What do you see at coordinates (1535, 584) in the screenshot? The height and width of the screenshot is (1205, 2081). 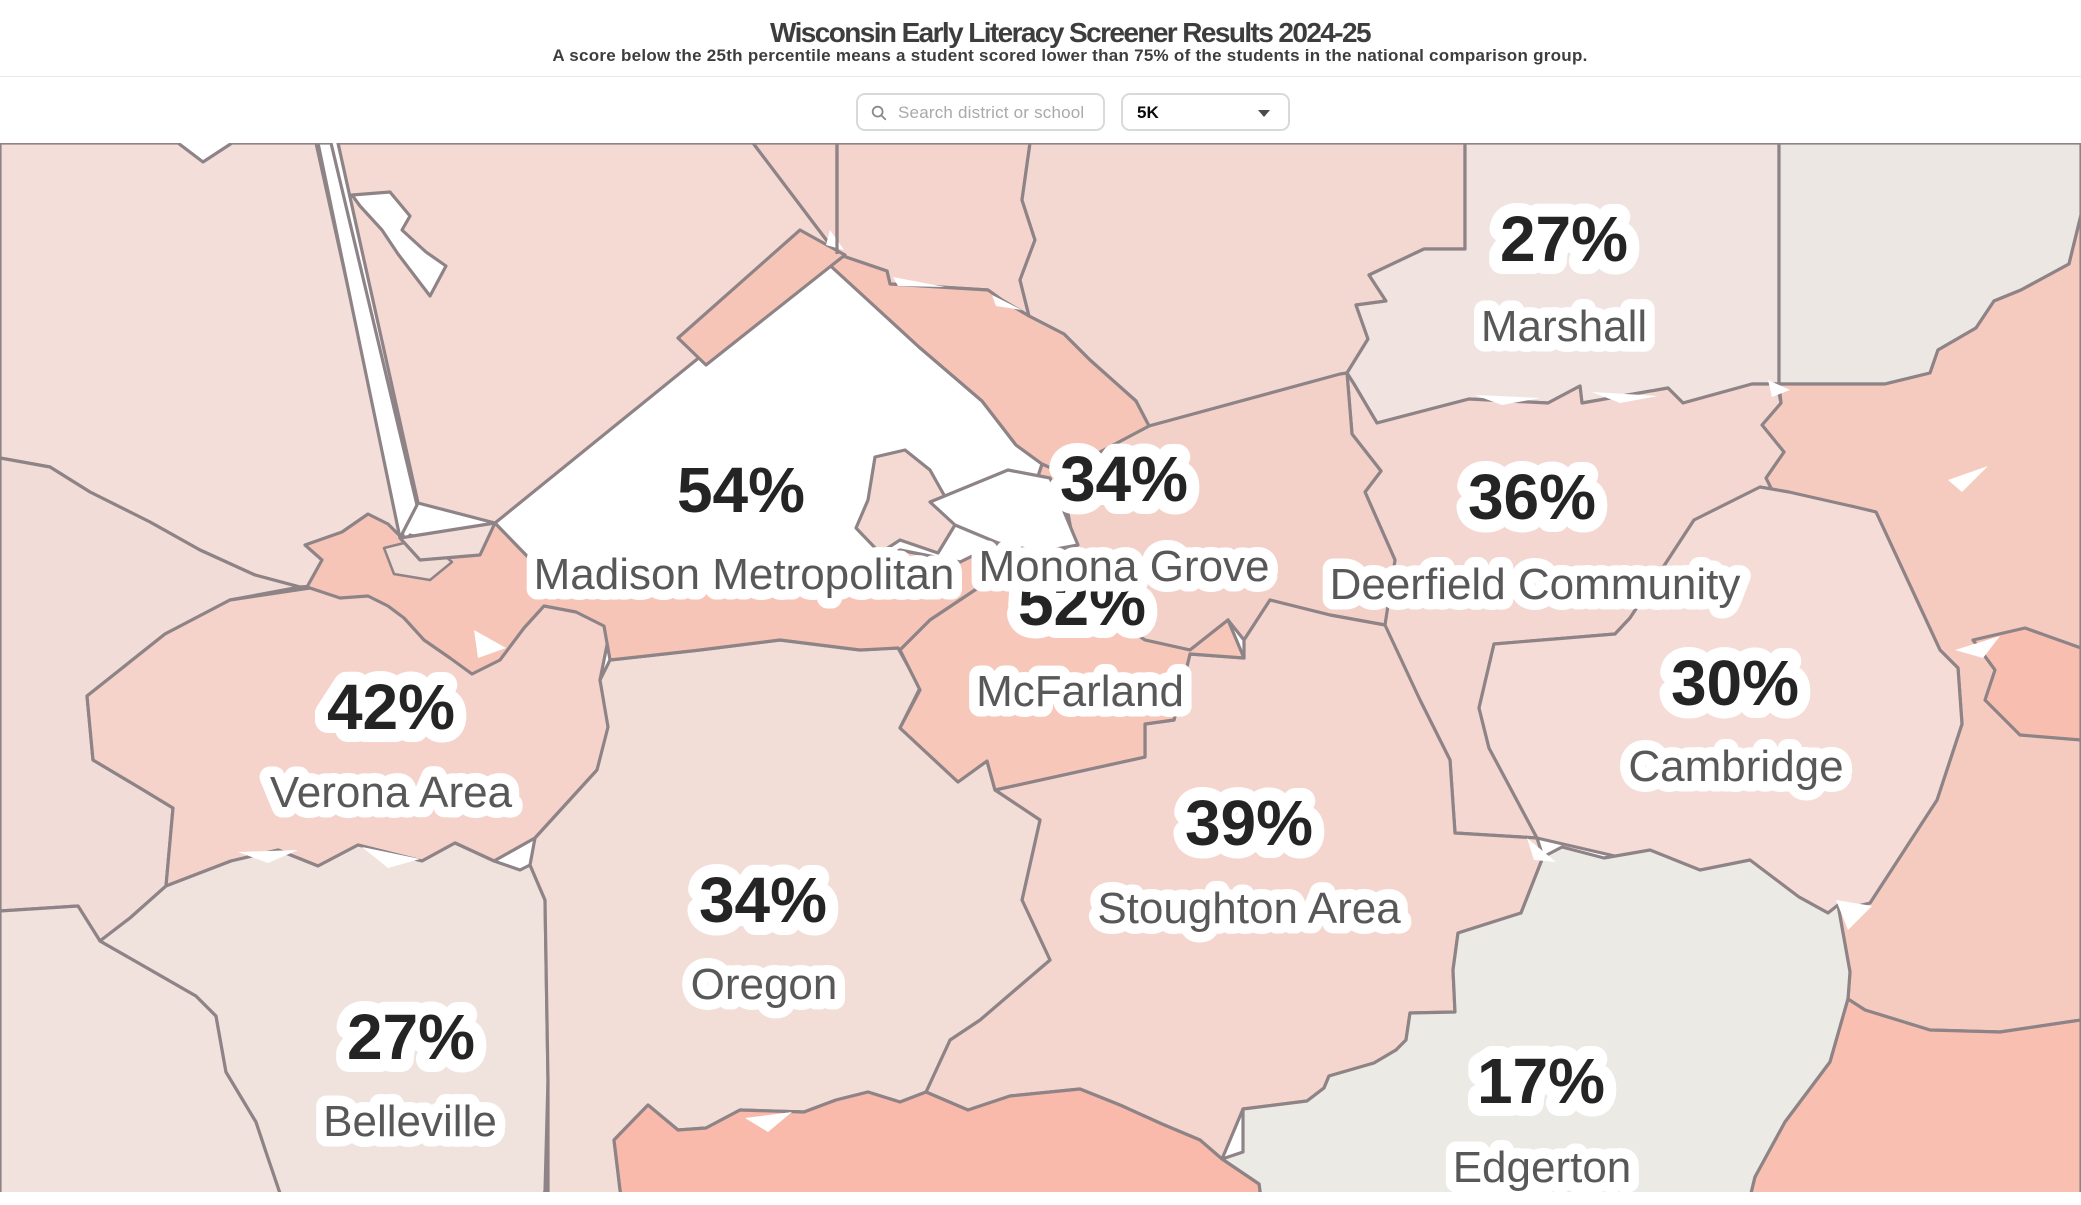 I see `svg-text: Deerfield Community` at bounding box center [1535, 584].